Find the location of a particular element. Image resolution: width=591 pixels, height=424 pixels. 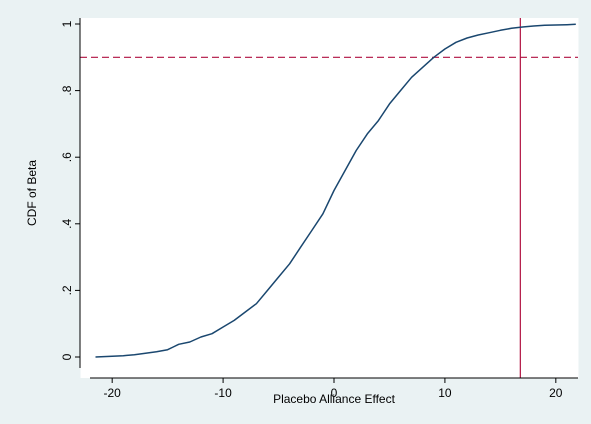

x-tick-label: -20 is located at coordinates (113, 393).